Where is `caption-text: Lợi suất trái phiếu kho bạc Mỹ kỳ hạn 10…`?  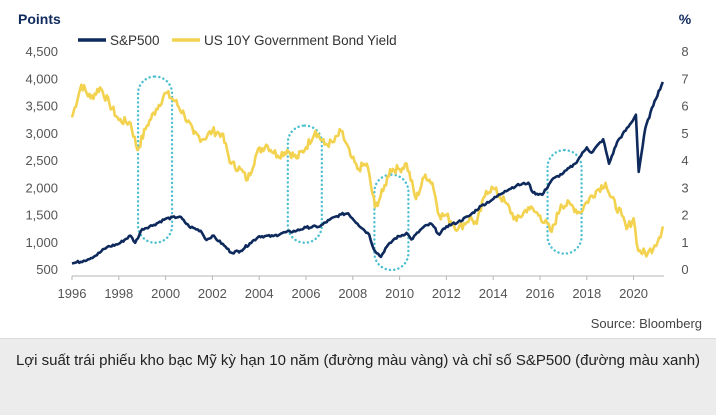
caption-text: Lợi suất trái phiếu kho bạc Mỹ kỳ hạn 10… is located at coordinates (358, 360).